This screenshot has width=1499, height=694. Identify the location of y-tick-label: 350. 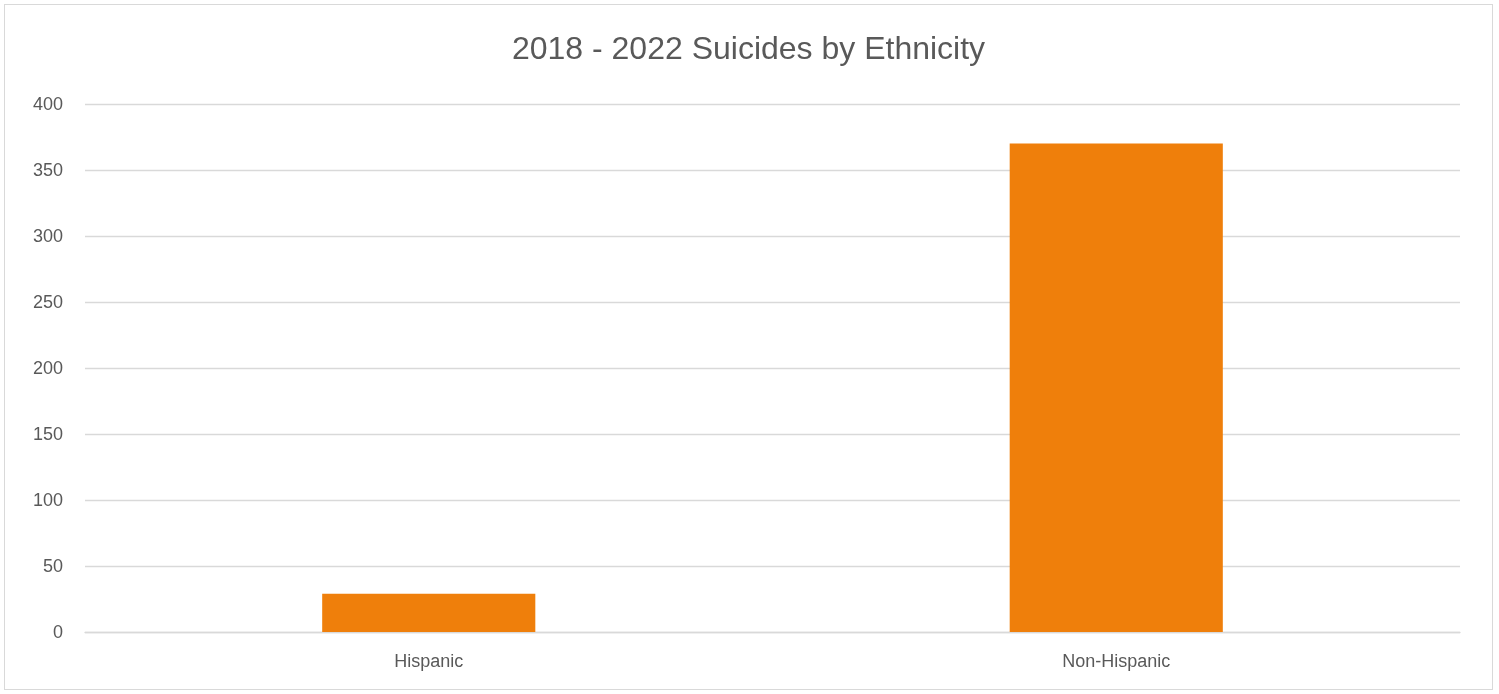
(47, 170).